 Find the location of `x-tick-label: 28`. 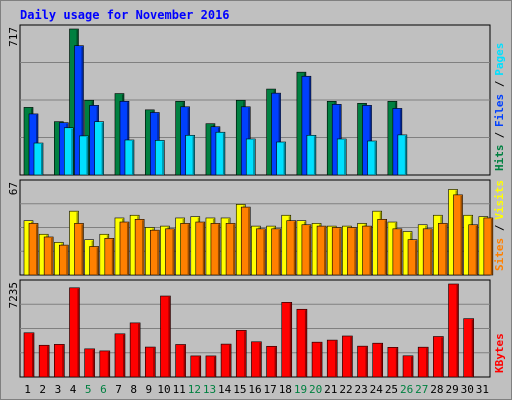

x-tick-label: 28 is located at coordinates (436, 389).